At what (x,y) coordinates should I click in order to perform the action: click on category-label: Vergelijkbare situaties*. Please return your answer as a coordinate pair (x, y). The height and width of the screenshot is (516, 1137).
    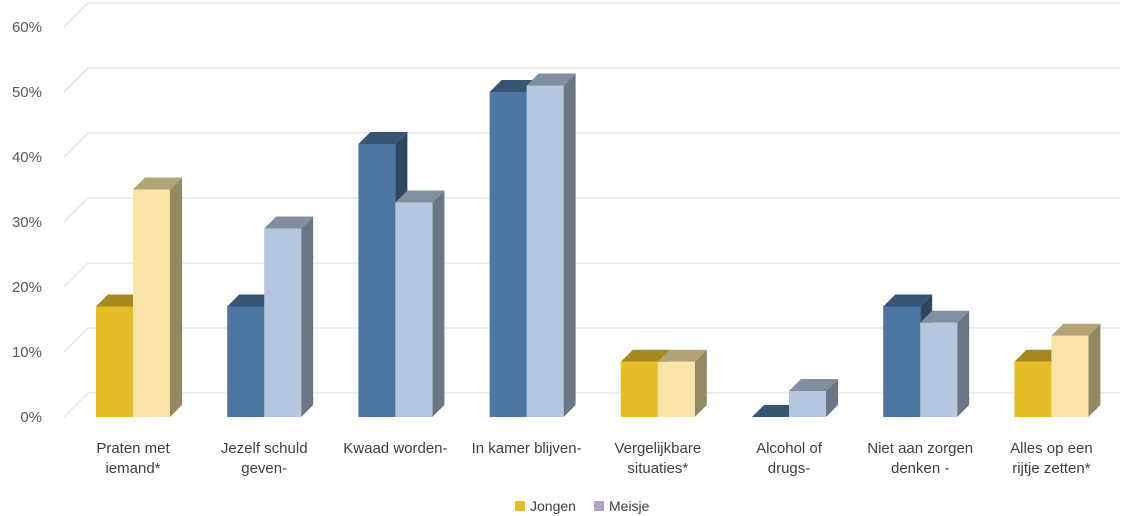
    Looking at the image, I should click on (657, 458).